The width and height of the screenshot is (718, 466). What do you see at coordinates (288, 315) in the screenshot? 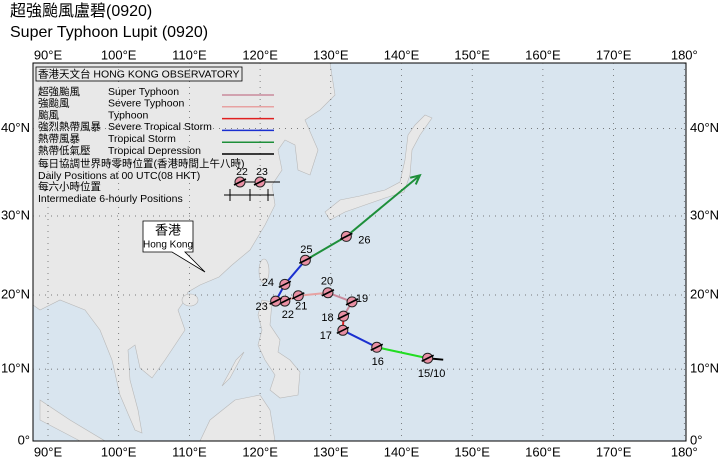
I see `day-label: 22` at bounding box center [288, 315].